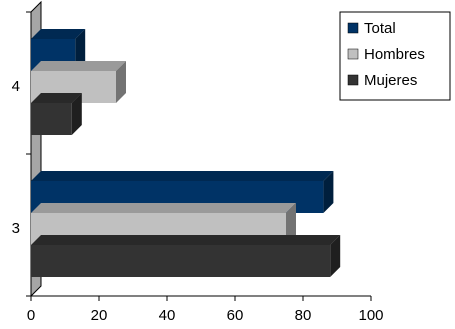 This screenshot has height=329, width=455. I want to click on legend: Total Hombres Mujeres, so click(395, 56).